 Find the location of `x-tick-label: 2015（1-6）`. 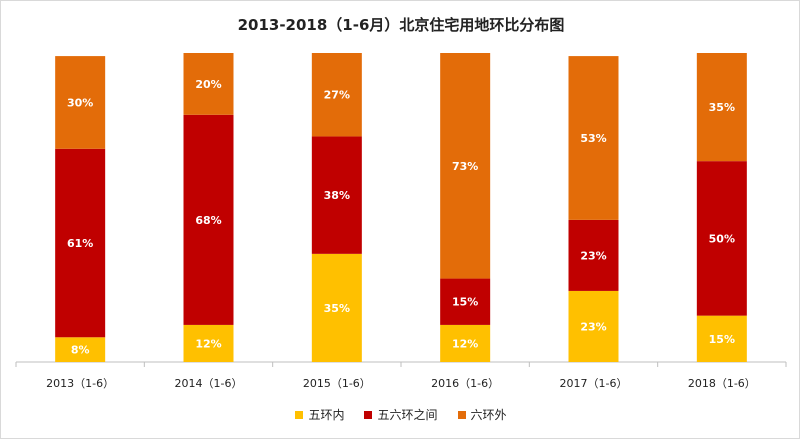

x-tick-label: 2015（1-6） is located at coordinates (337, 383).